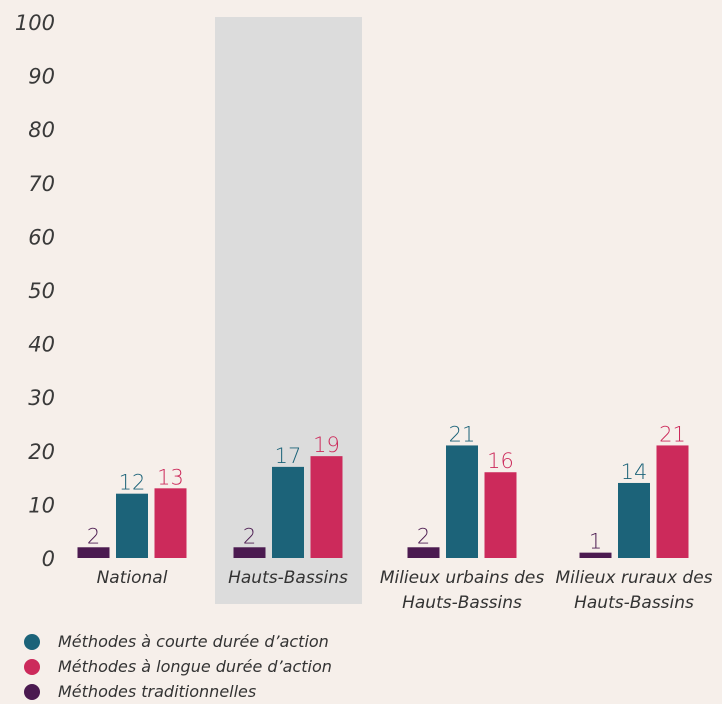  Describe the element at coordinates (170, 477) in the screenshot. I see `value-label: 13` at that location.